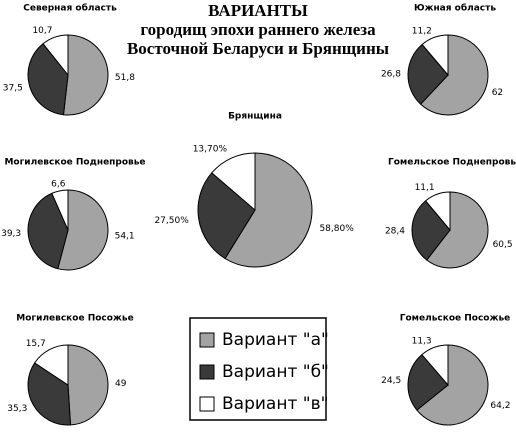 Image resolution: width=516 pixels, height=433 pixels. What do you see at coordinates (125, 78) in the screenshot?
I see `value-label: 51,8` at bounding box center [125, 78].